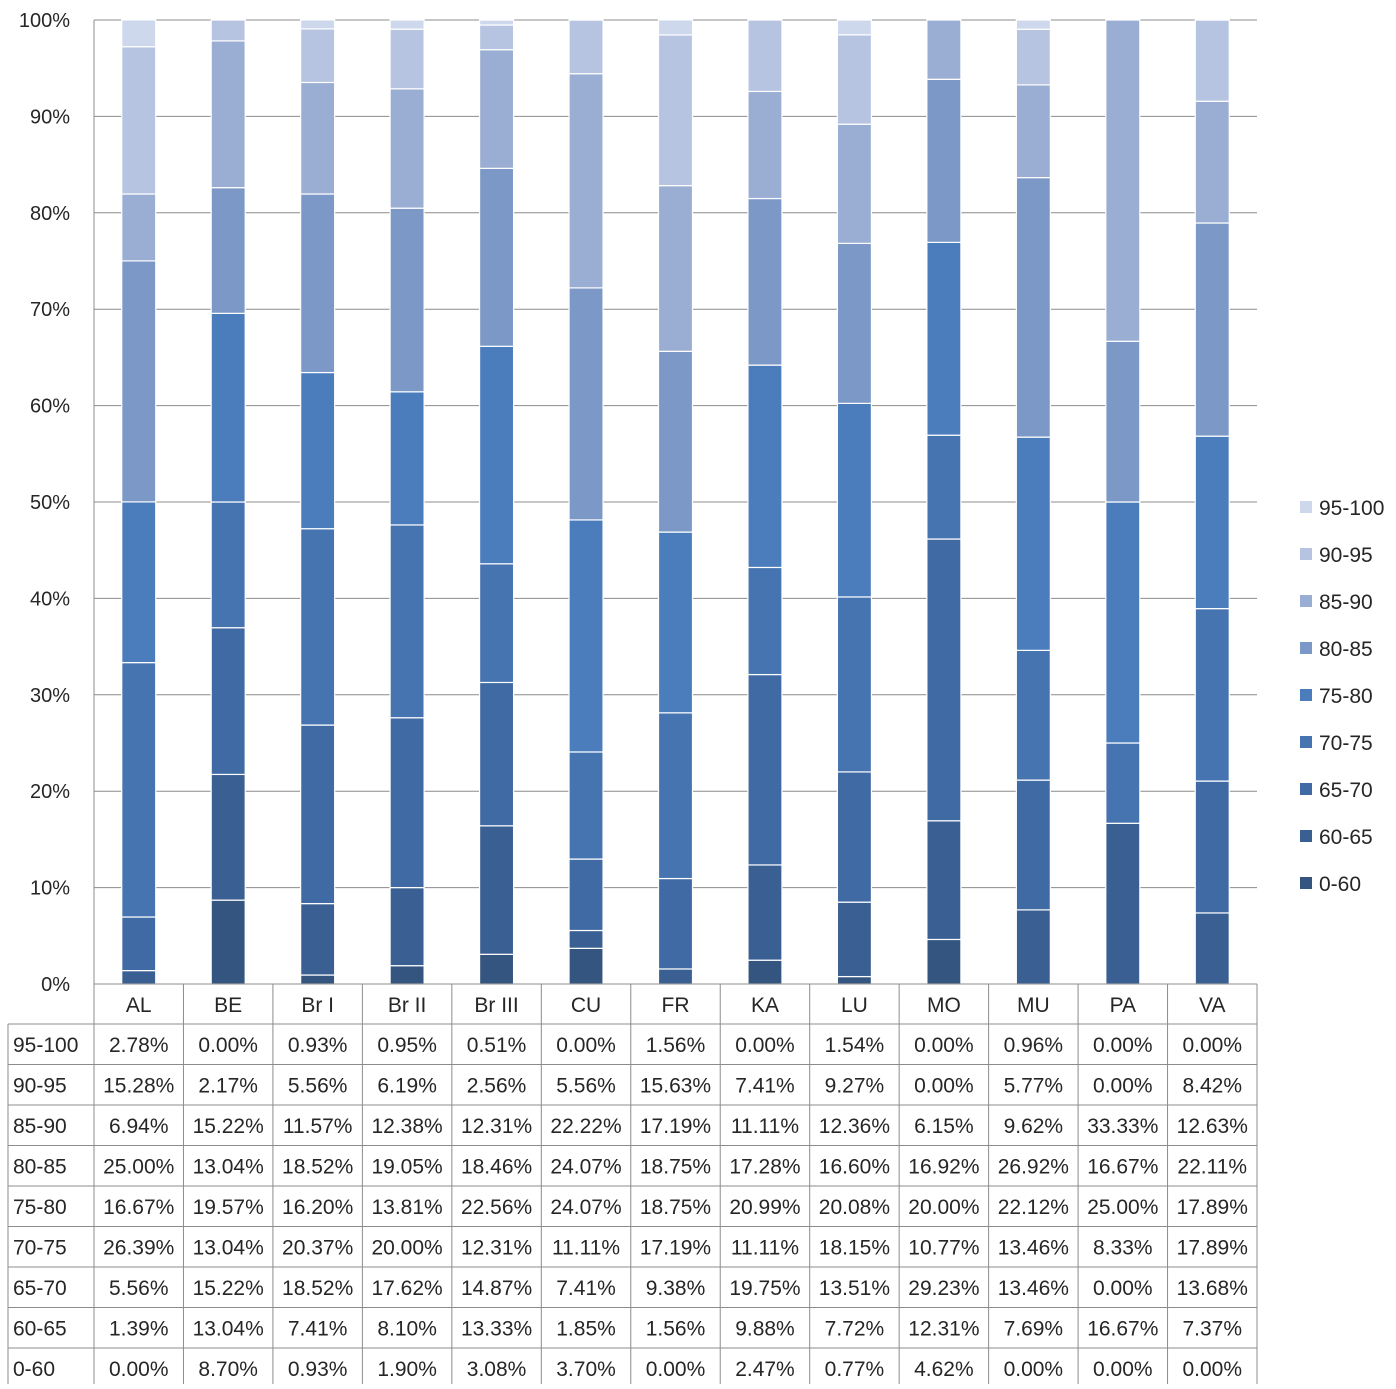 The height and width of the screenshot is (1389, 1396). Describe the element at coordinates (675, 1126) in the screenshot. I see `data-label: 17.19%` at that location.